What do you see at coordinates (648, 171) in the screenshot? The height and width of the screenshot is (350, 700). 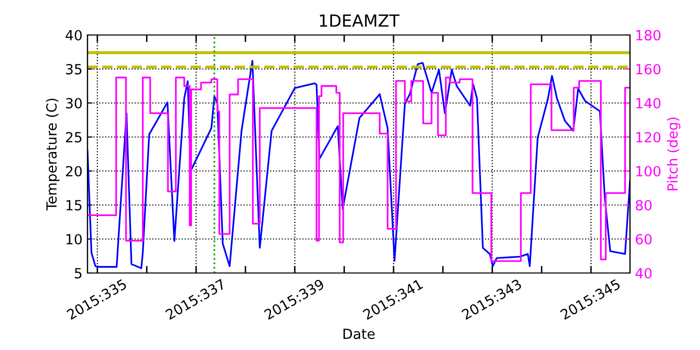 I see `y2-tick-label: 100` at bounding box center [648, 171].